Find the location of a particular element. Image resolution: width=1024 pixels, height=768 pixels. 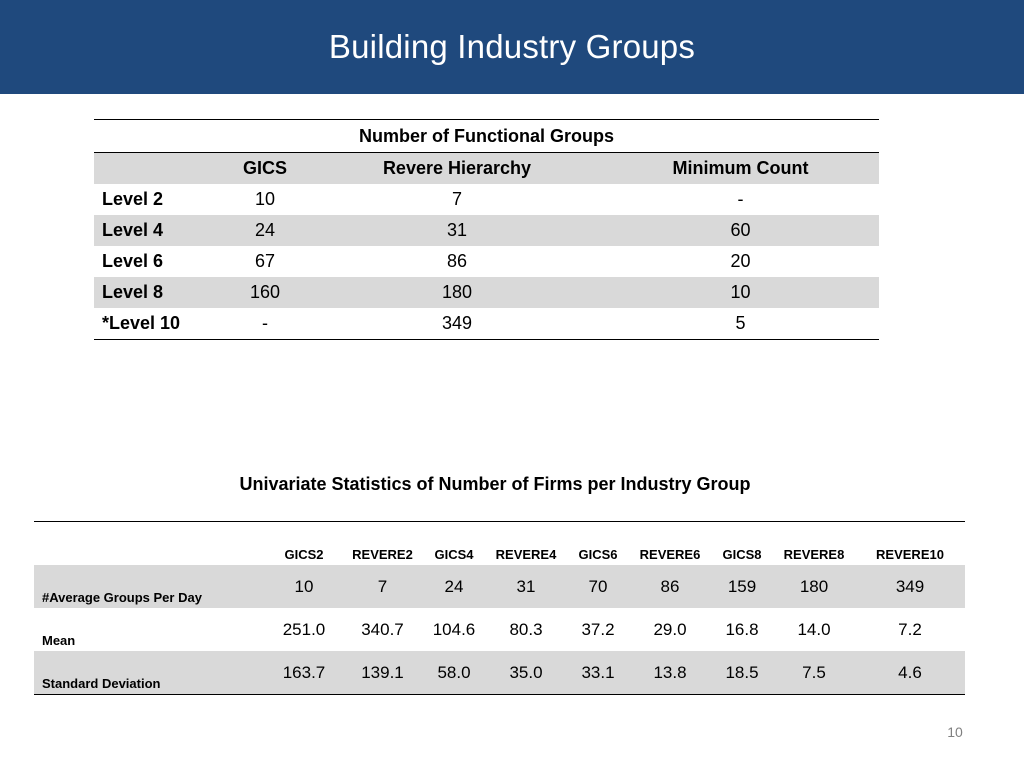

row-label: Level 6 is located at coordinates (133, 261).